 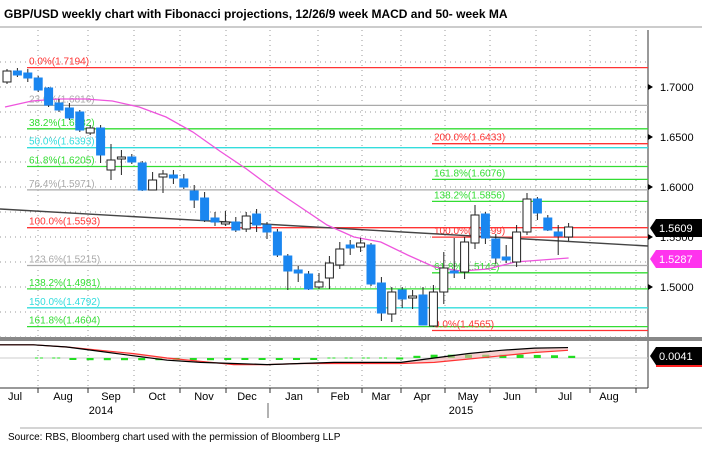 I want to click on fib-pct: 161.8%, so click(x=46, y=321).